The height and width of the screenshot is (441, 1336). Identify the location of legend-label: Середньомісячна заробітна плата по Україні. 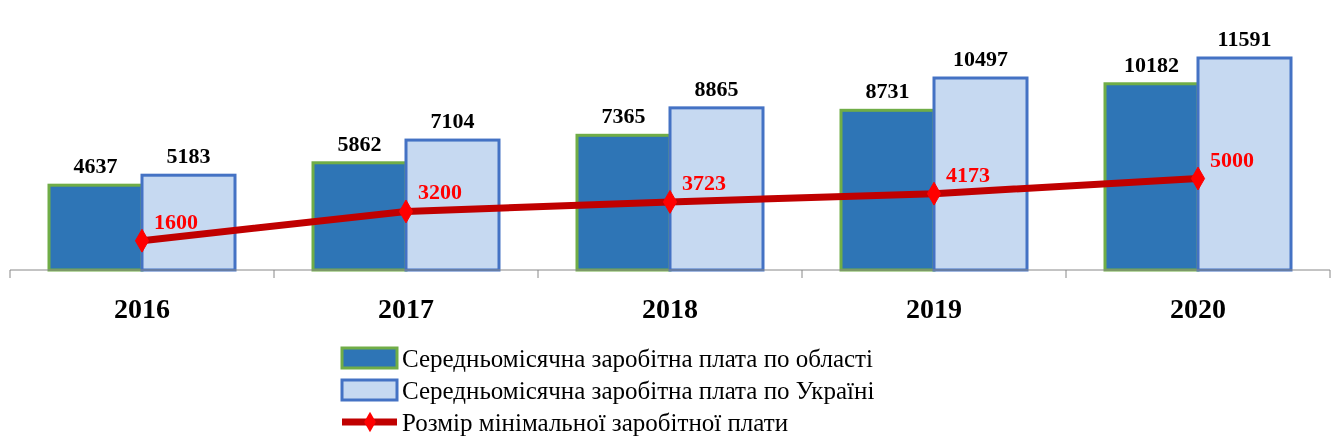
(638, 390).